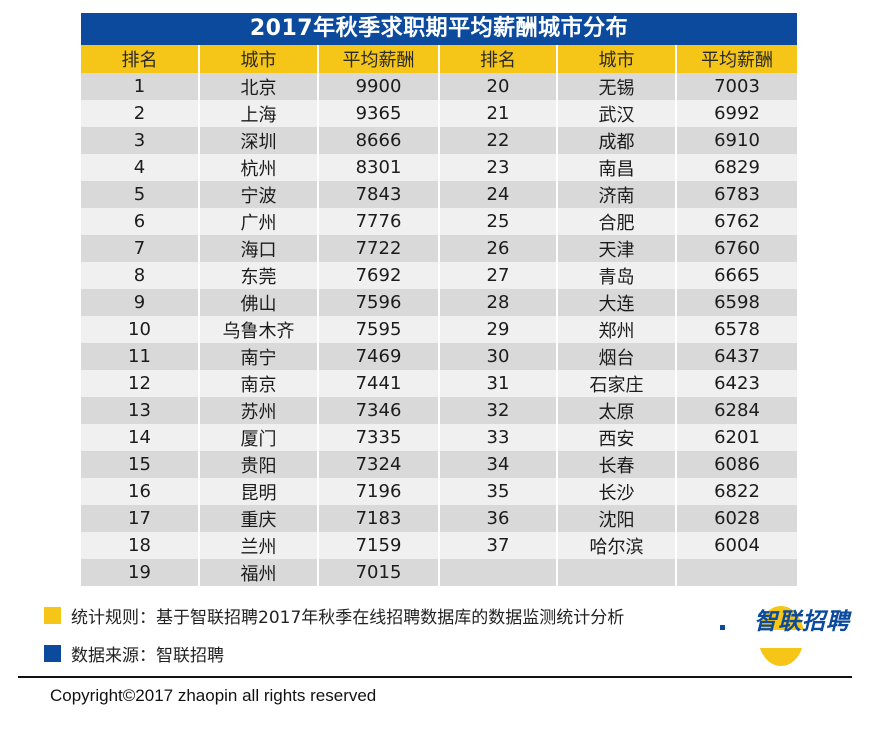 This screenshot has height=730, width=869. I want to click on city-cell: 佛山, so click(258, 302).